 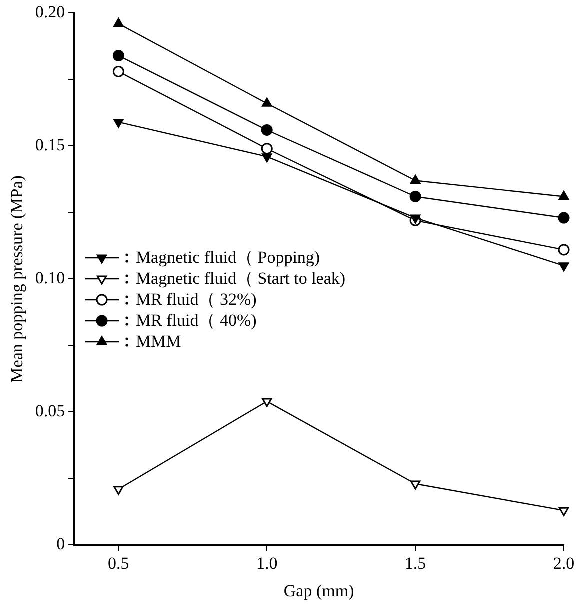 What do you see at coordinates (119, 563) in the screenshot?
I see `x-tick-label: 0.5` at bounding box center [119, 563].